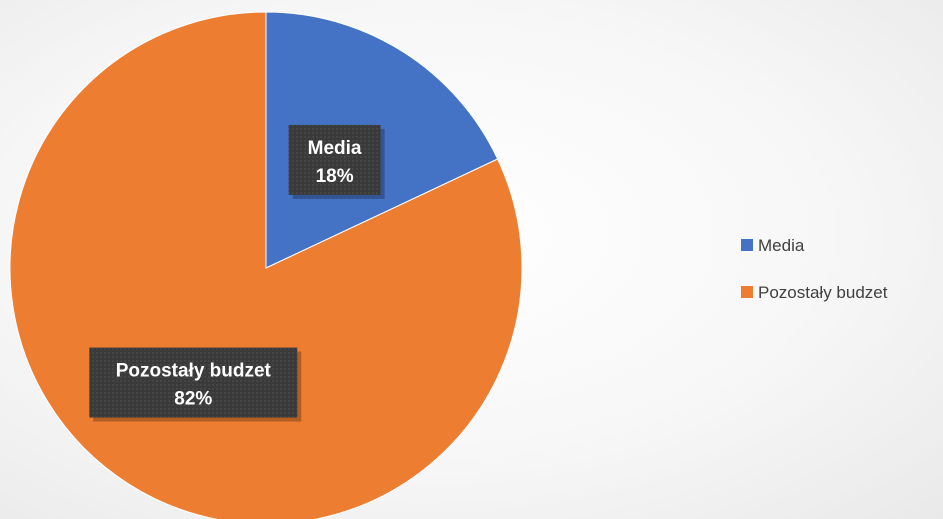  I want to click on data-label-category: Media, so click(335, 148).